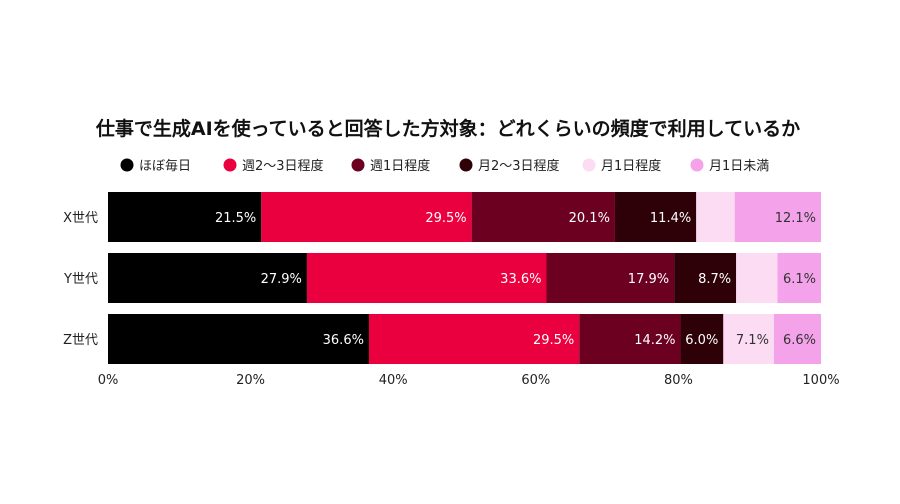  I want to click on data-label: 27.9%, so click(281, 279).